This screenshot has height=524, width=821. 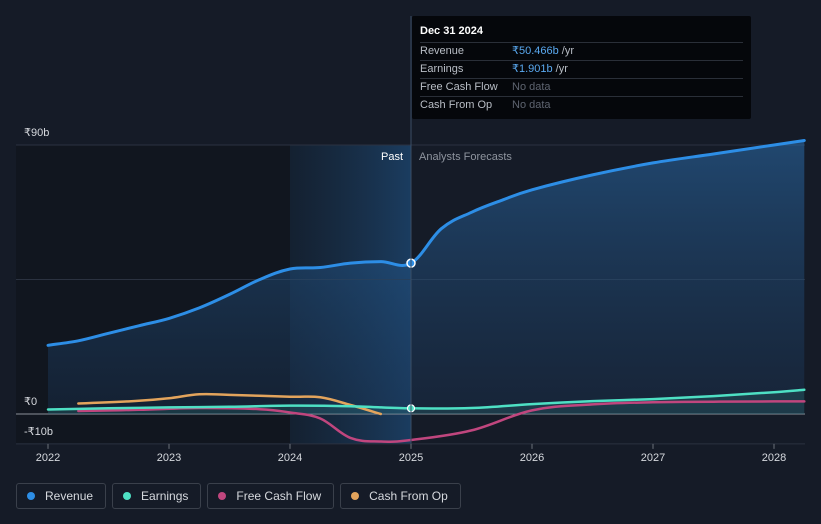 What do you see at coordinates (535, 51) in the screenshot?
I see `tooltip-value: ₹50.466b` at bounding box center [535, 51].